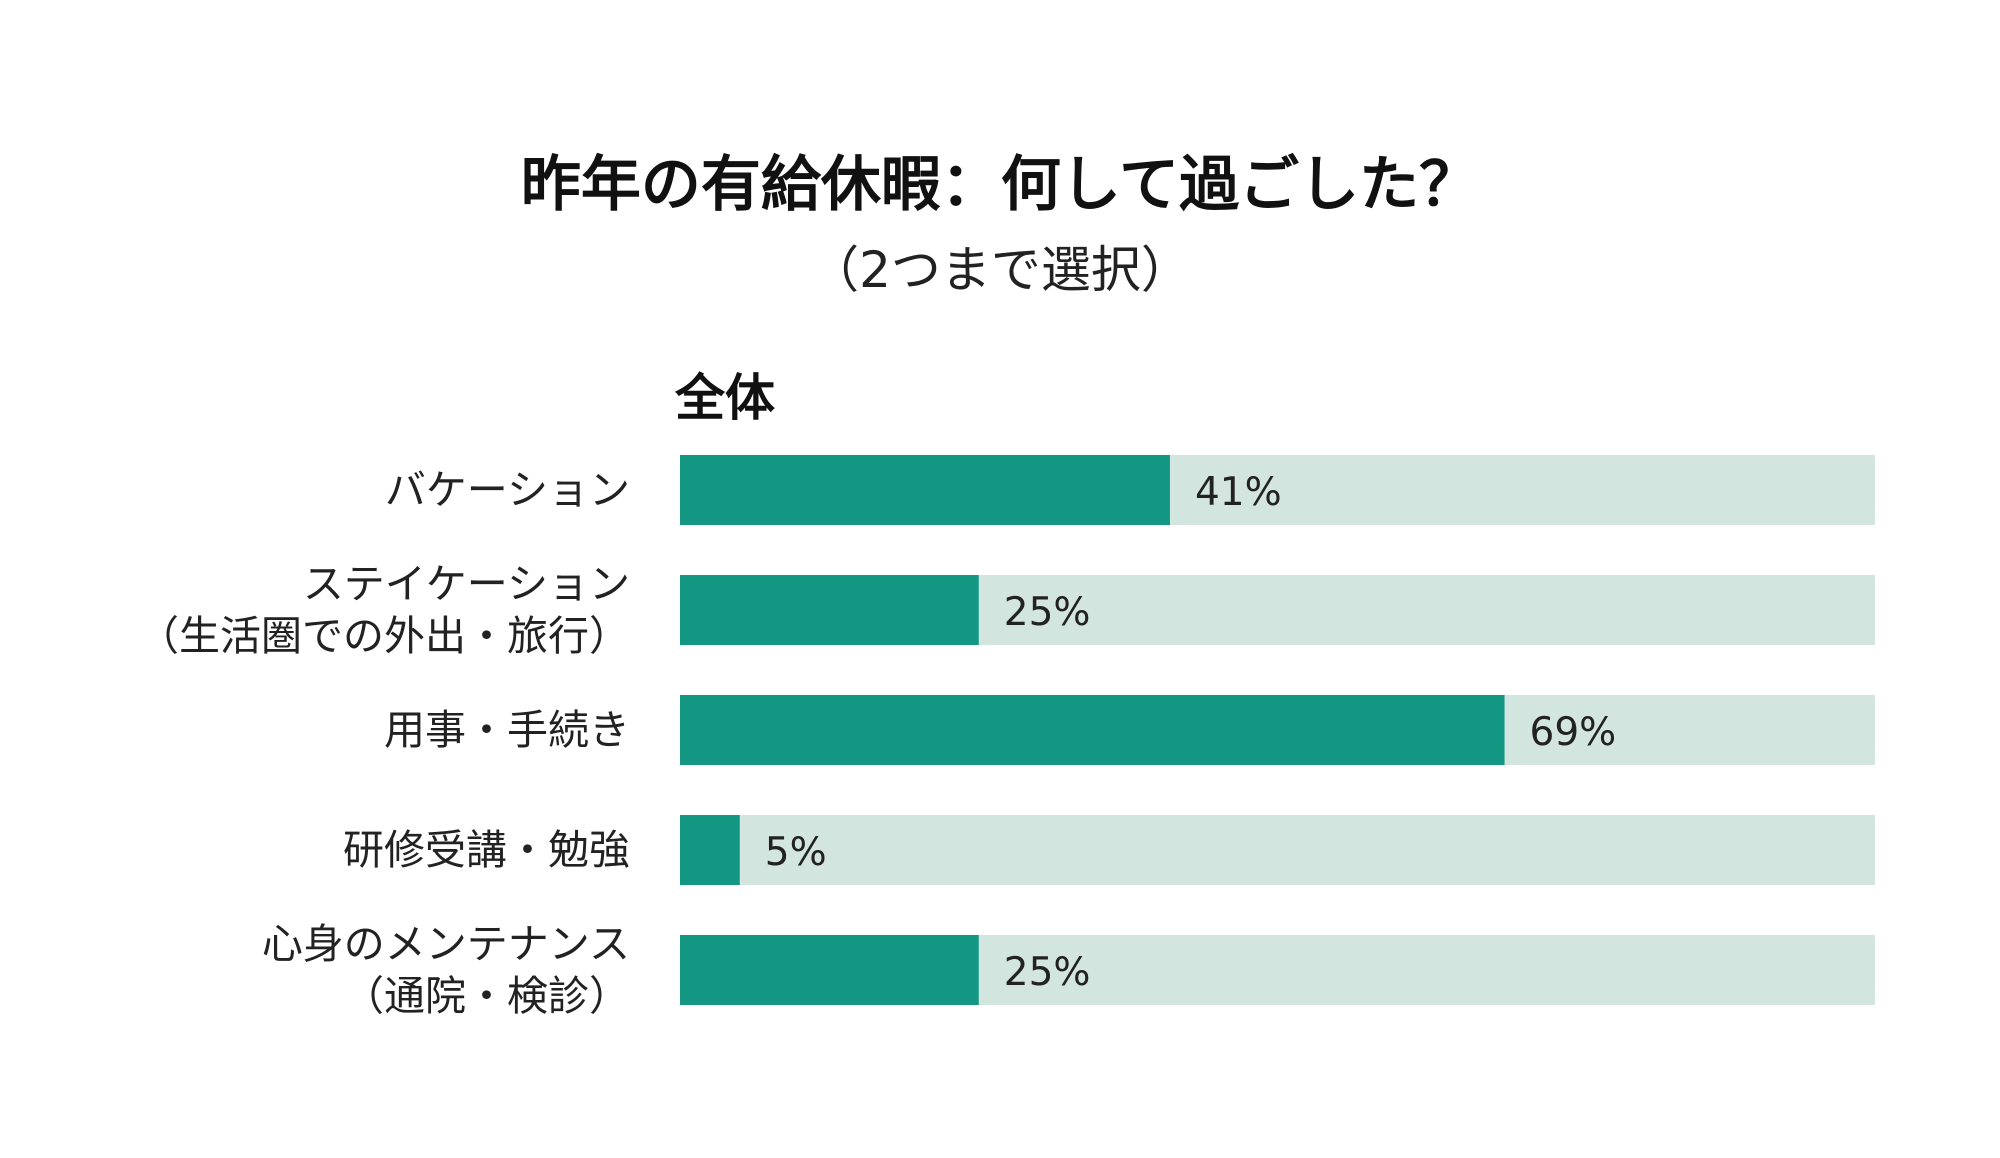  I want to click on value-label: 5%, so click(796, 852).